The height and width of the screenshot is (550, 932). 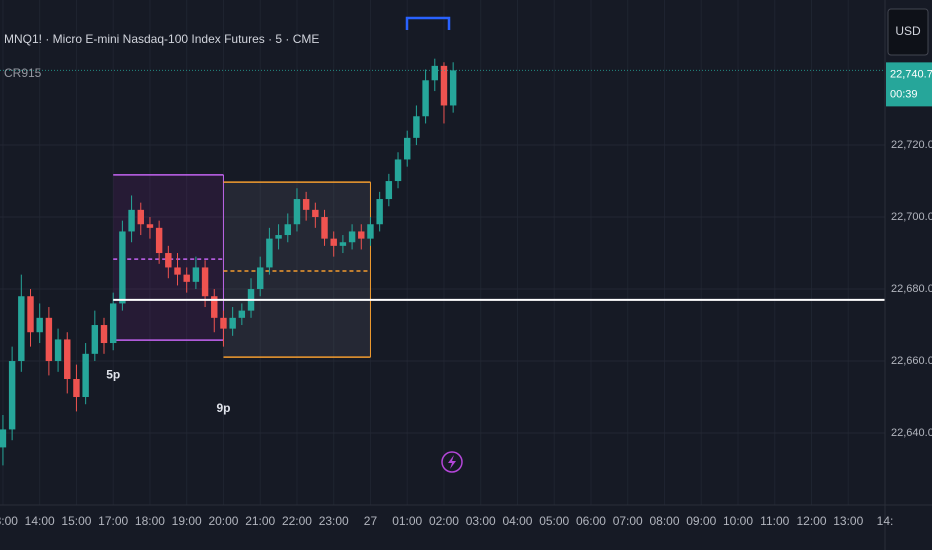 What do you see at coordinates (260, 521) in the screenshot?
I see `x-tick-label: 21:00` at bounding box center [260, 521].